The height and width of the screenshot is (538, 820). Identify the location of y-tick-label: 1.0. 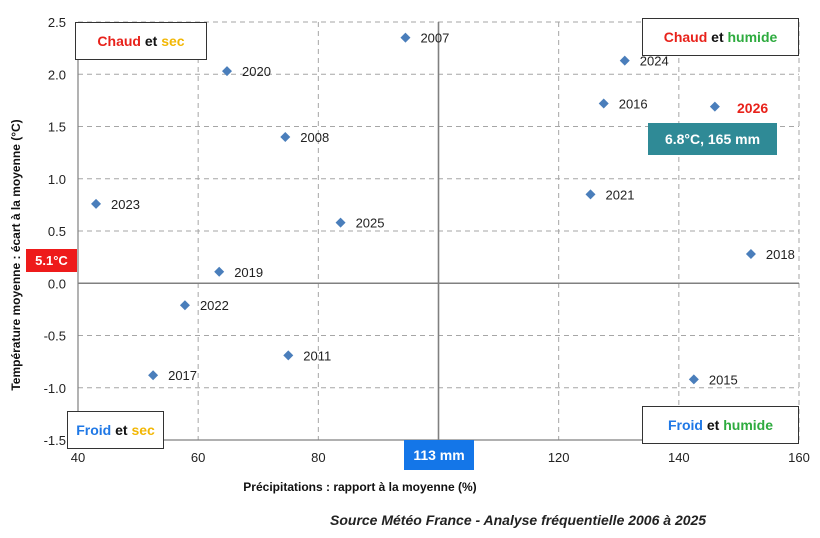
(57, 179).